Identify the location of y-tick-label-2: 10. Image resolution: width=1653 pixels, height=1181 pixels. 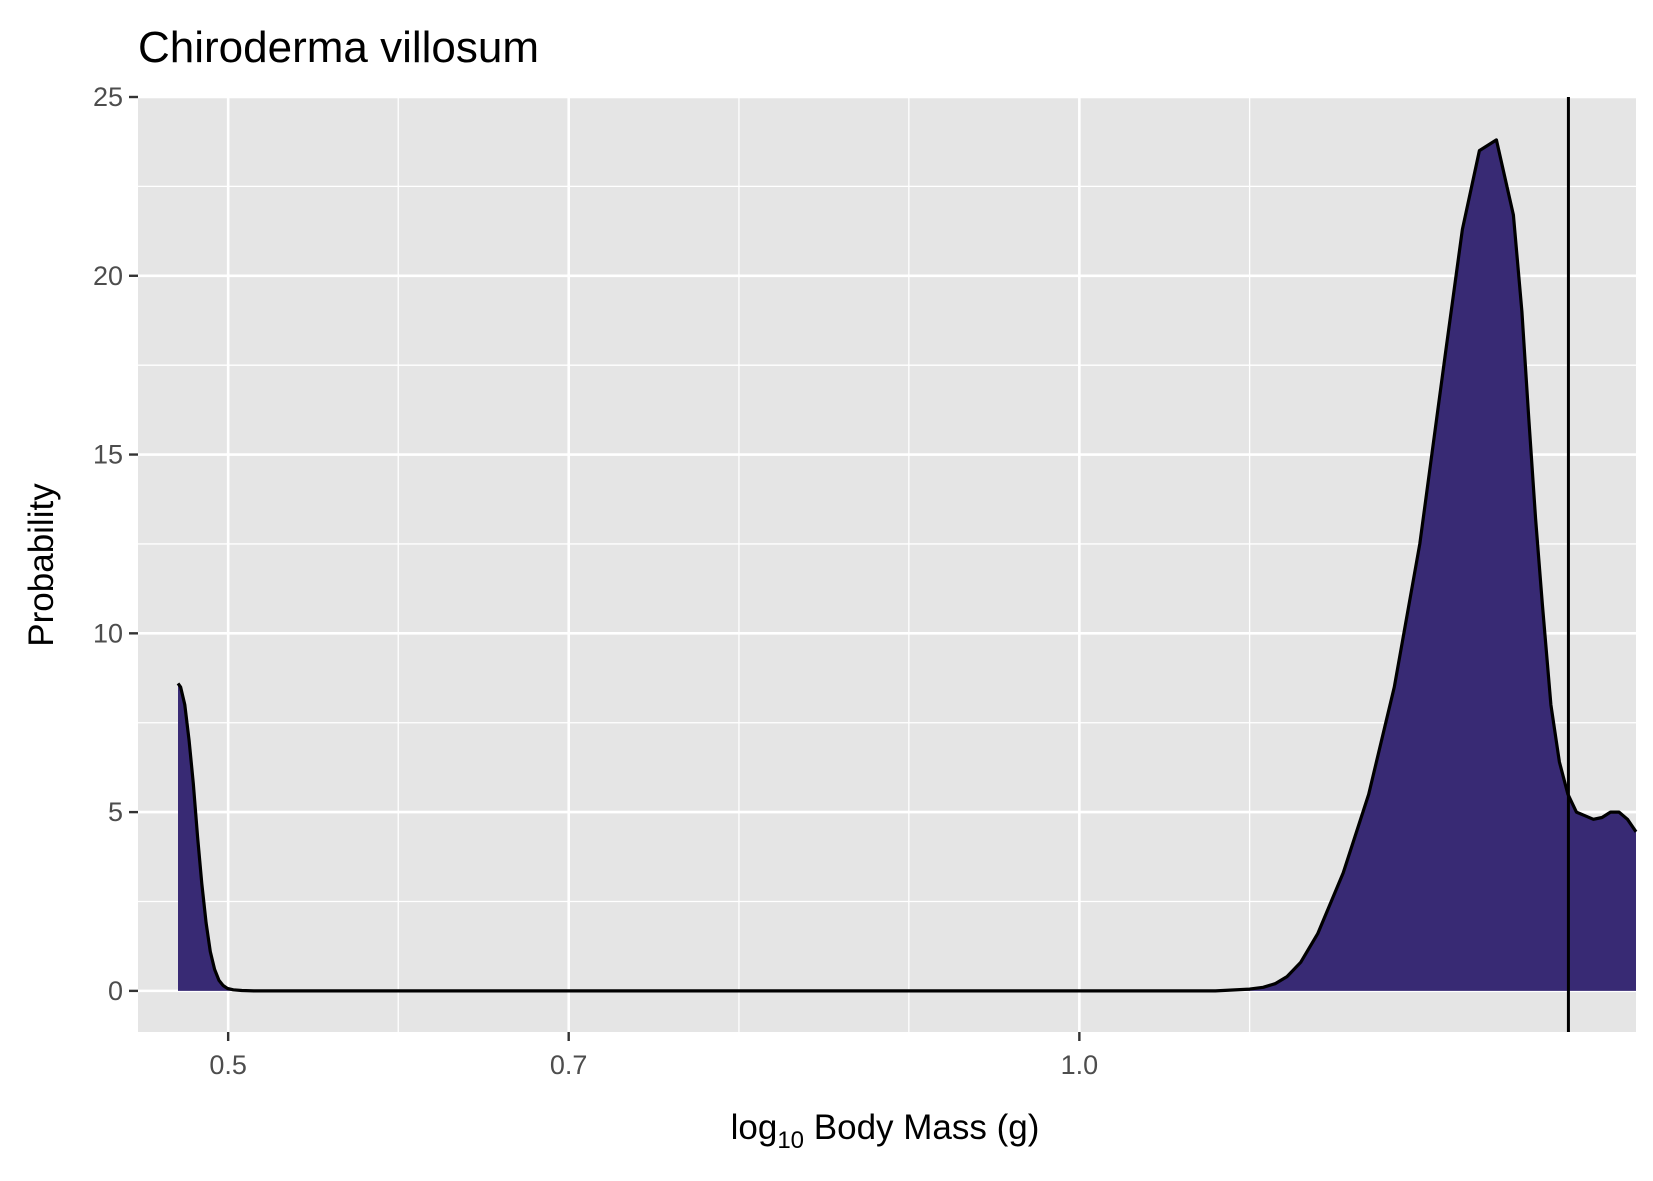
(108, 633).